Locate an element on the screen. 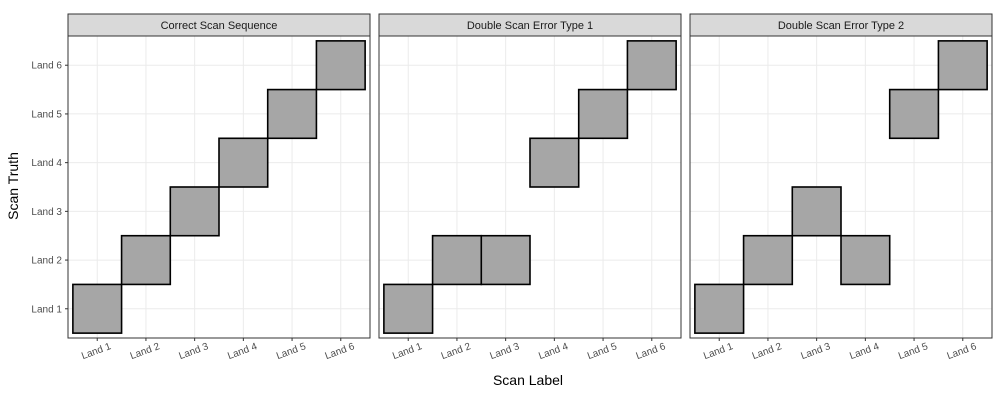 This screenshot has height=400, width=1000. facet-strip-title: Double Scan Error Type 2 is located at coordinates (841, 26).